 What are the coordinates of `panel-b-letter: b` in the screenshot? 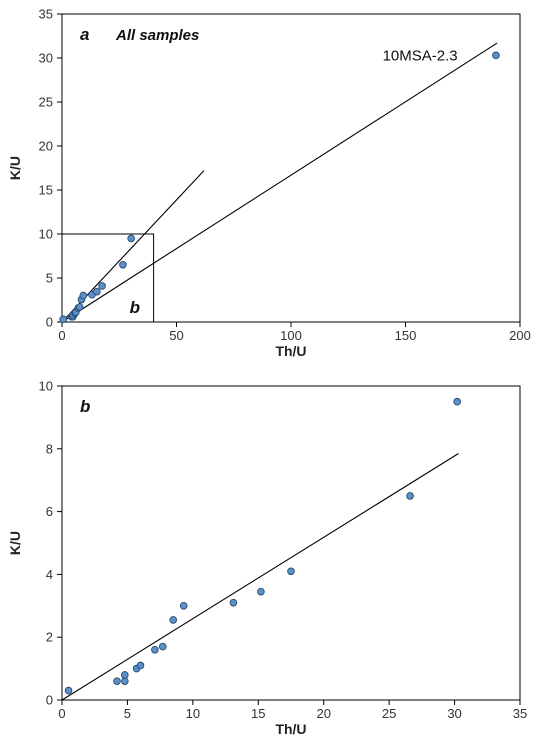 It's located at (85, 406).